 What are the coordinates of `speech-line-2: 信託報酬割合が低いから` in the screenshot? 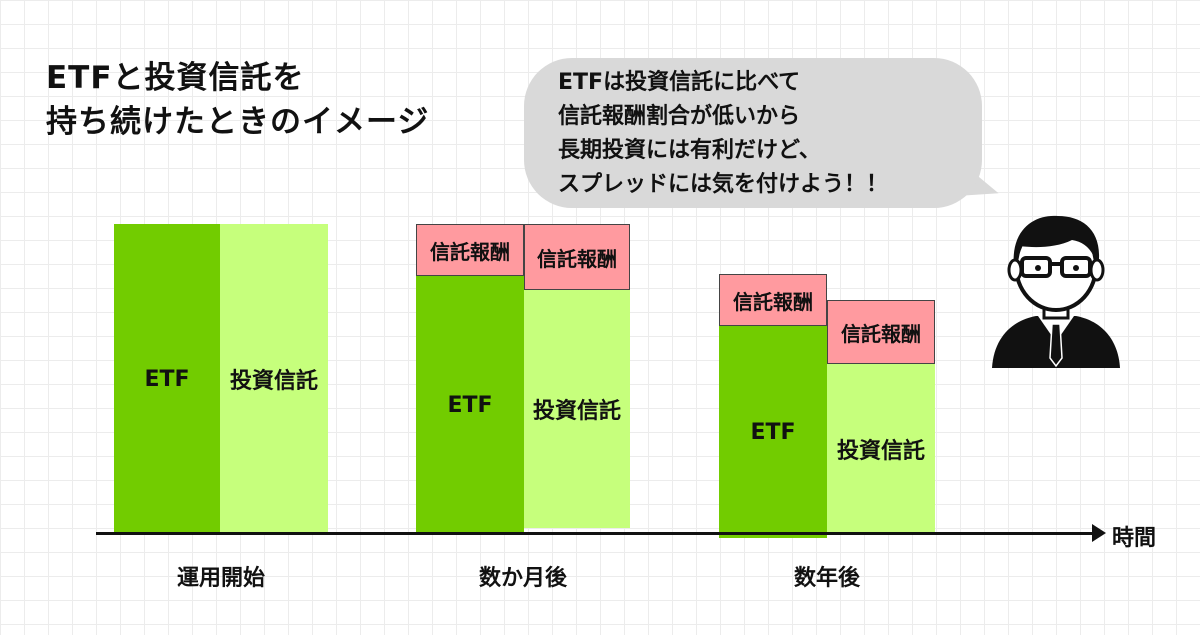 It's located at (679, 116).